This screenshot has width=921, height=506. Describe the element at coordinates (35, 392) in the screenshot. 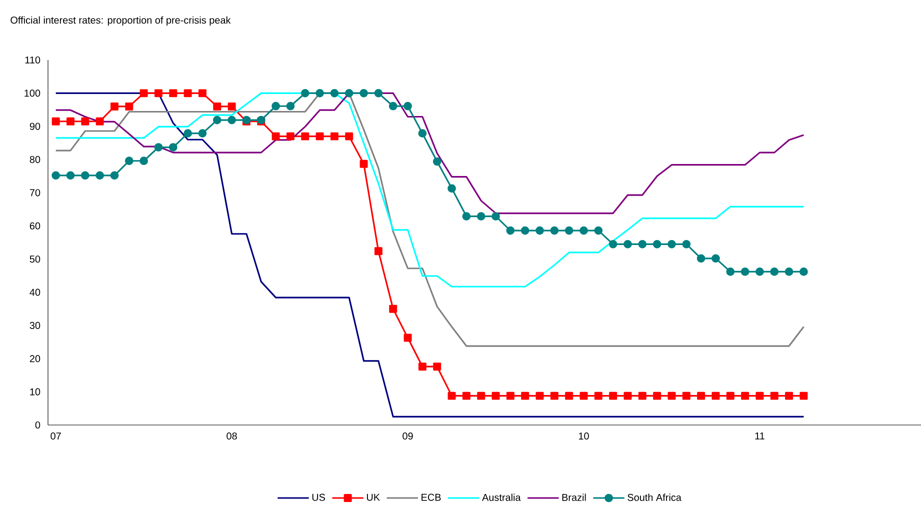

I see `y-tick-label: 10` at that location.